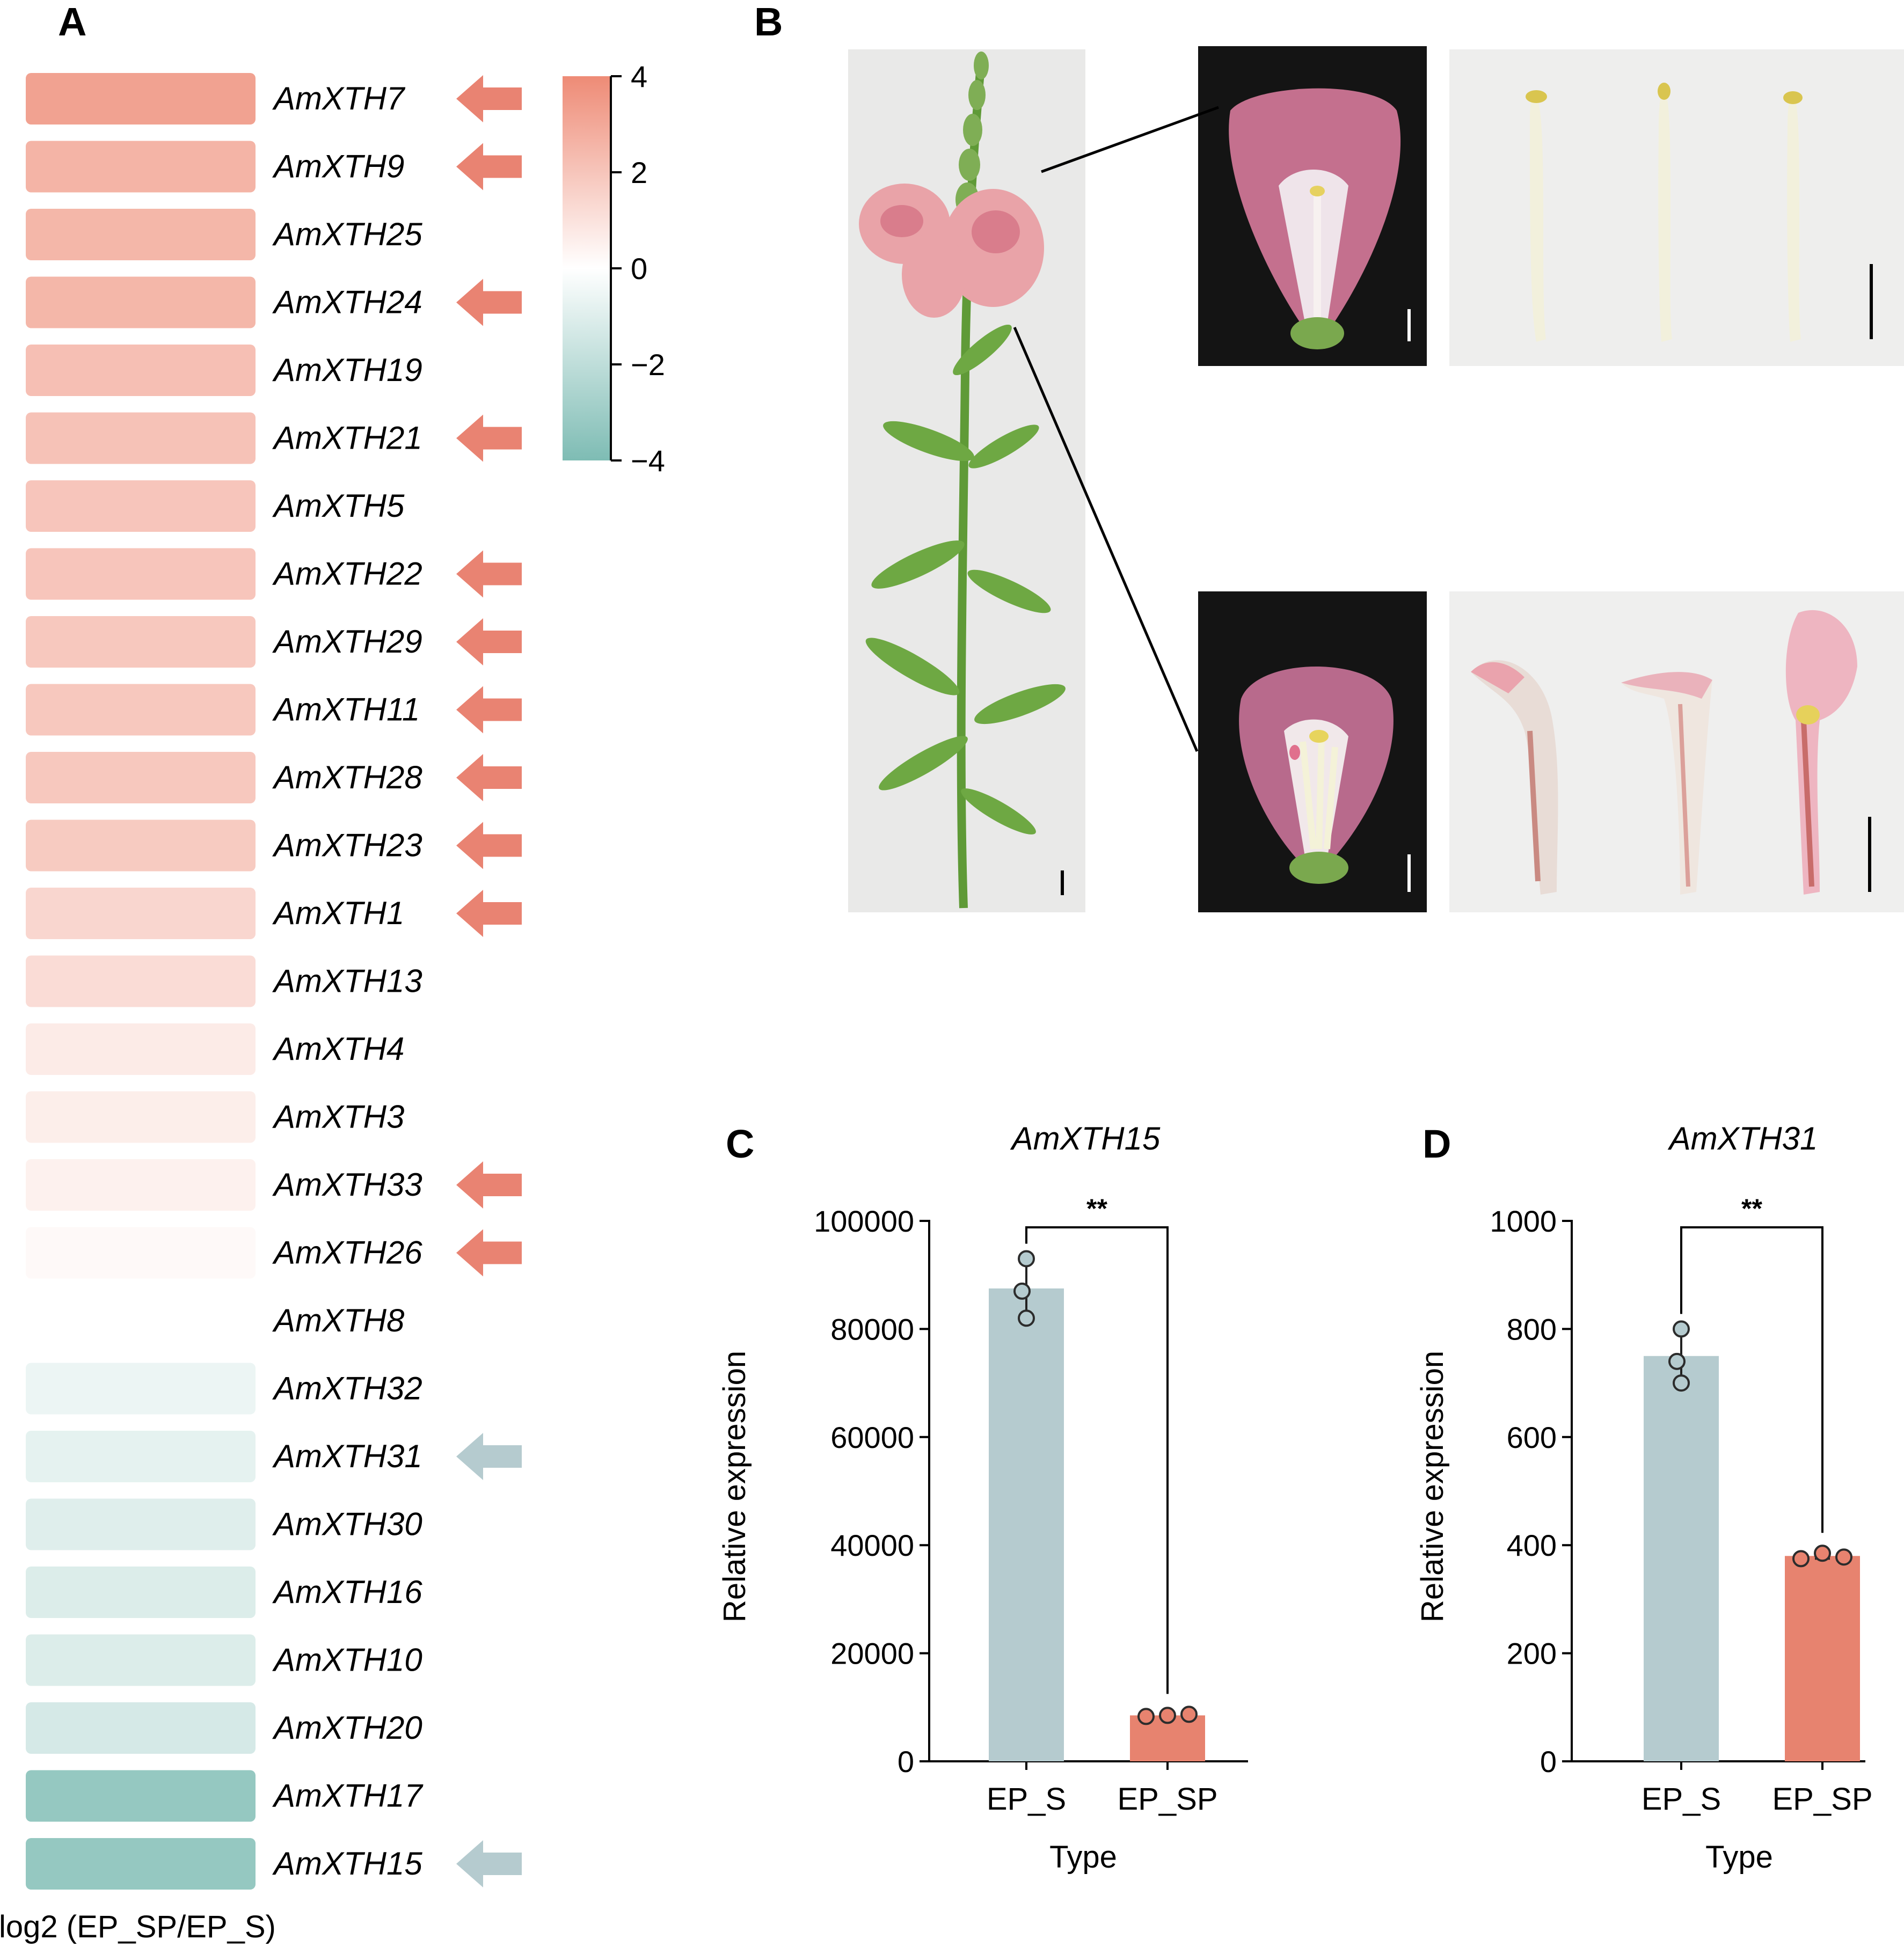 This screenshot has height=1947, width=1904. Describe the element at coordinates (648, 365) in the screenshot. I see `colorbar-tick-label: −2` at that location.